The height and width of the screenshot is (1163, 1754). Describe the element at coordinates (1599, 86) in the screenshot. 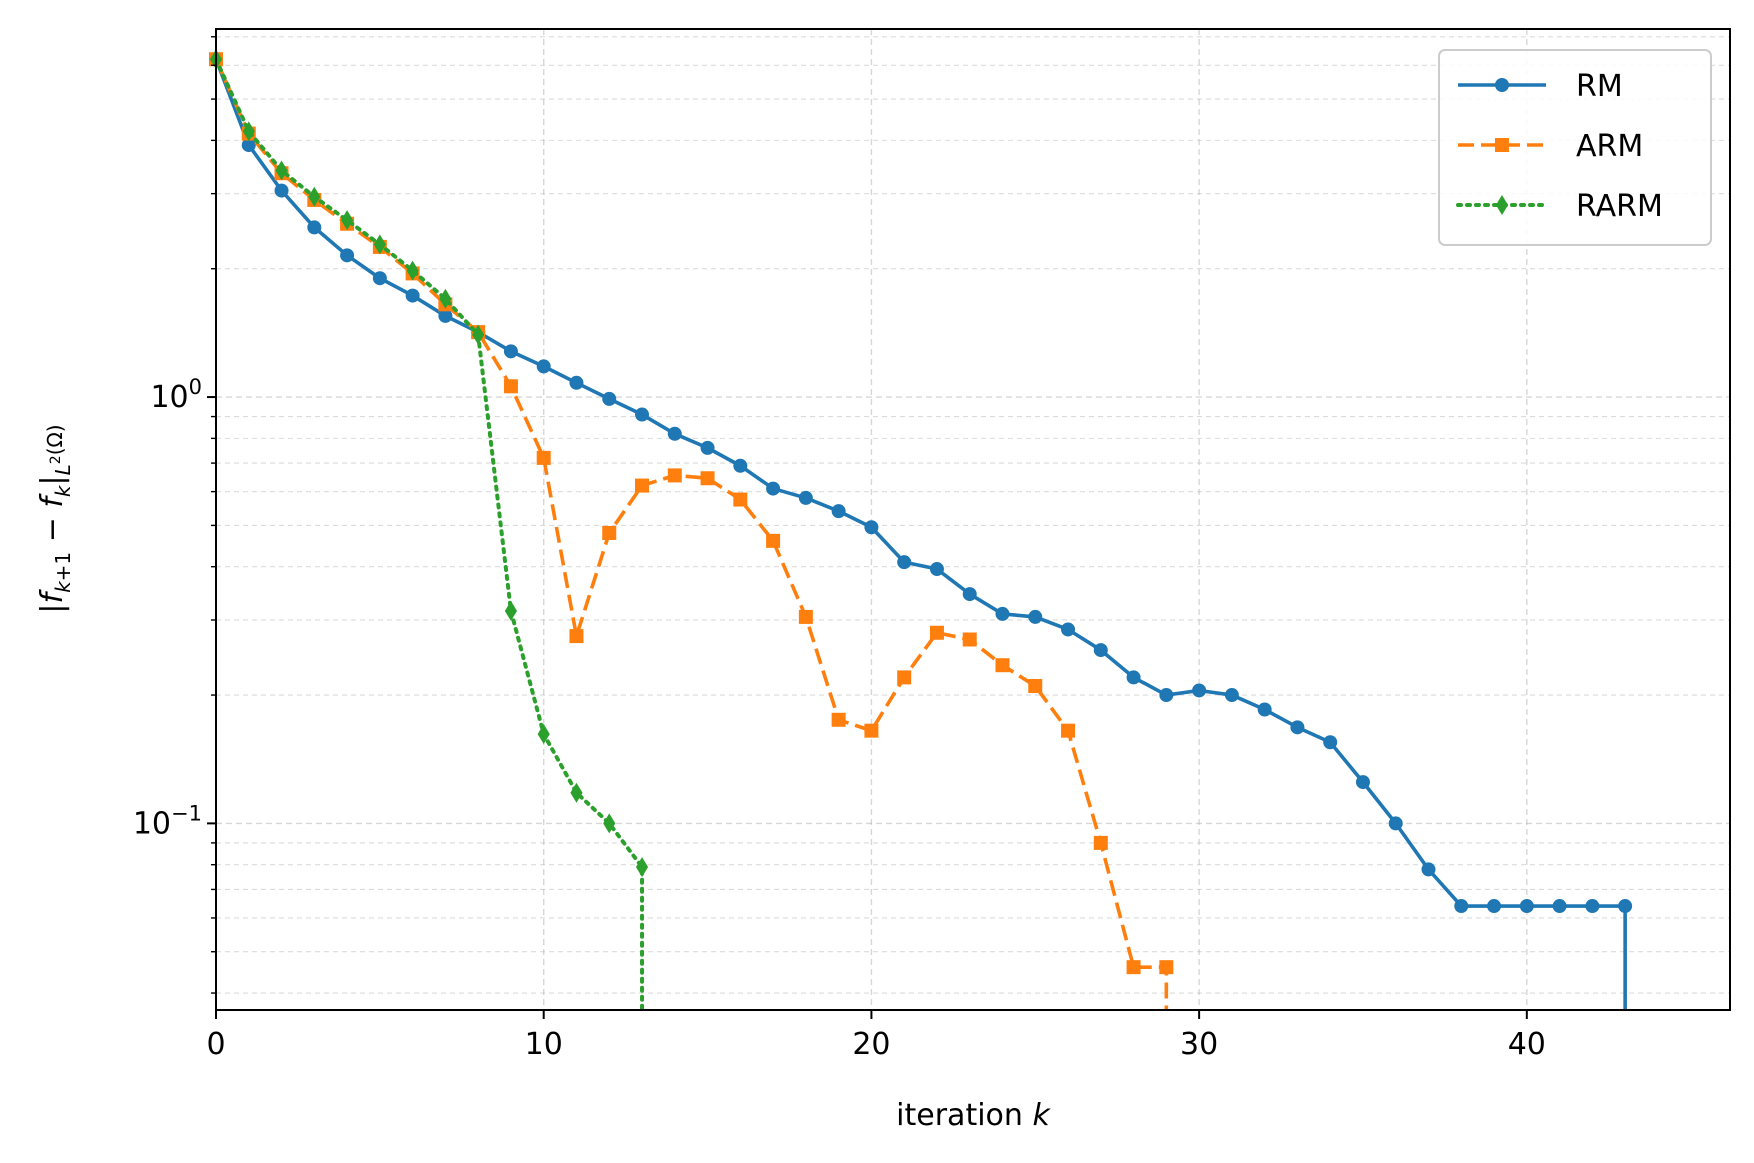

I see `legend-label-rm: RM` at that location.